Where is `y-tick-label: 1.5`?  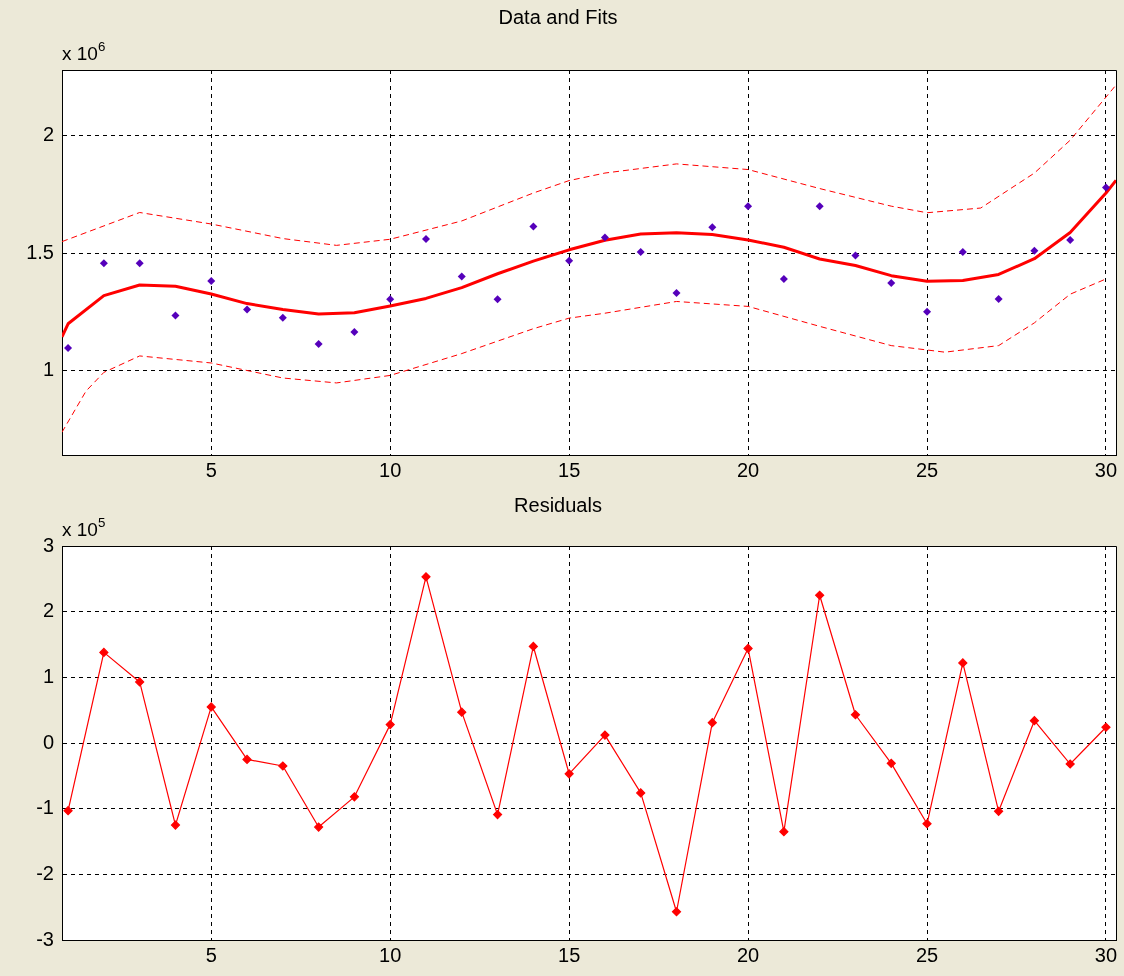
y-tick-label: 1.5 is located at coordinates (40, 251).